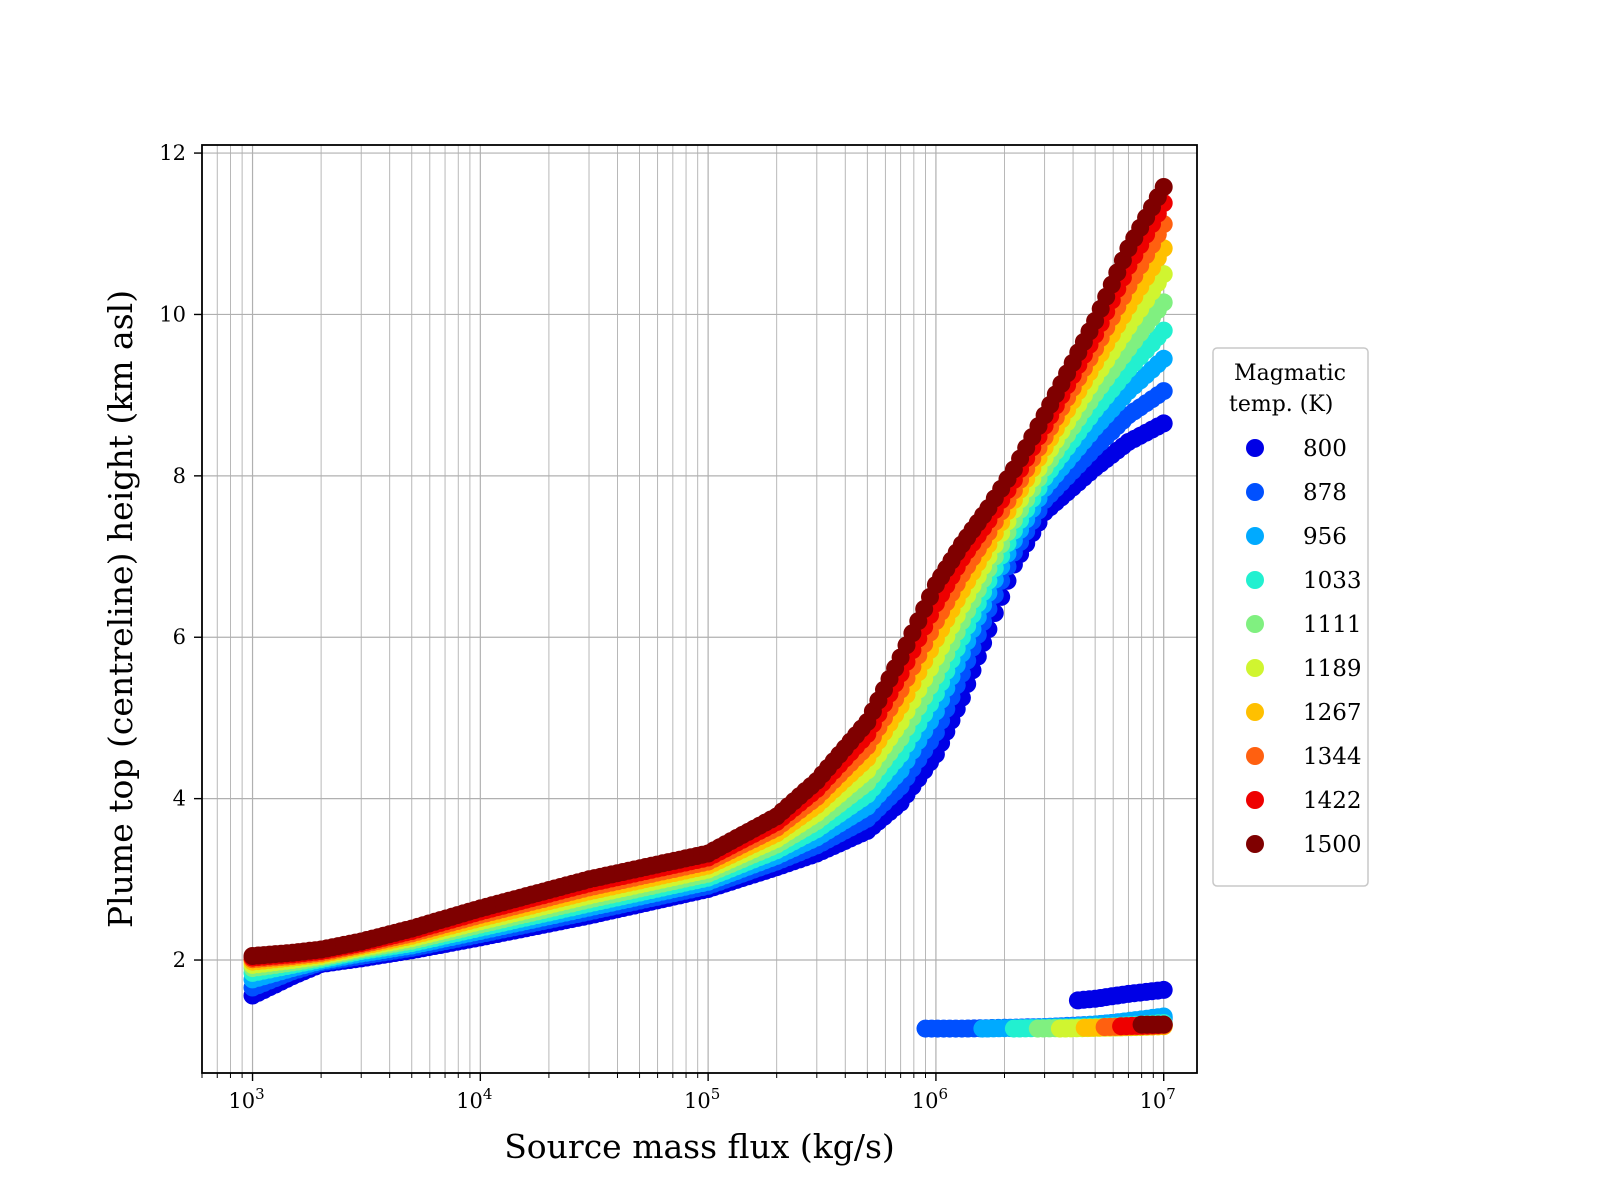 The width and height of the screenshot is (1600, 1200). Describe the element at coordinates (1332, 845) in the screenshot. I see `legend-label: 1500` at that location.